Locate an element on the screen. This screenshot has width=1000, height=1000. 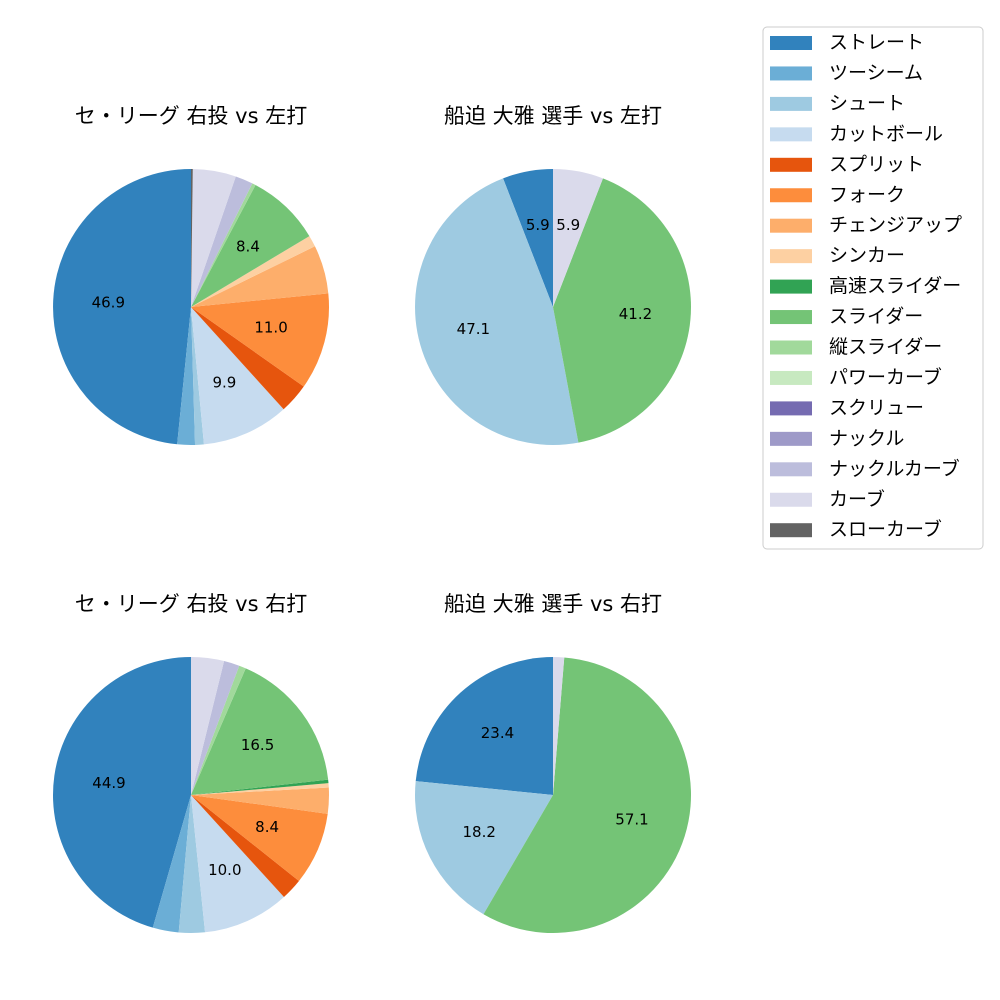
legend-item: シンカー is located at coordinates (837, 256).